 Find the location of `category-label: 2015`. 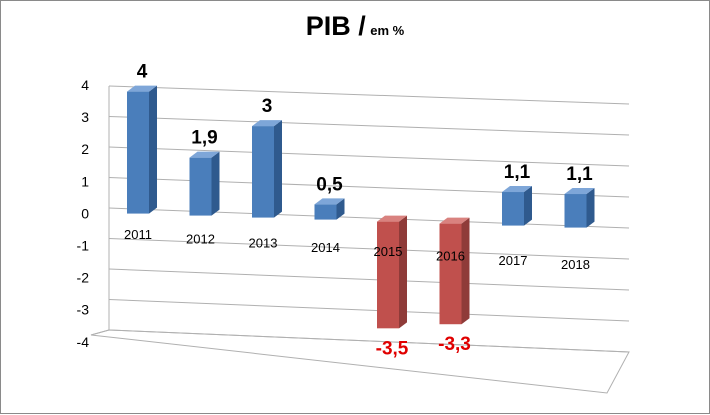

category-label: 2015 is located at coordinates (388, 251).